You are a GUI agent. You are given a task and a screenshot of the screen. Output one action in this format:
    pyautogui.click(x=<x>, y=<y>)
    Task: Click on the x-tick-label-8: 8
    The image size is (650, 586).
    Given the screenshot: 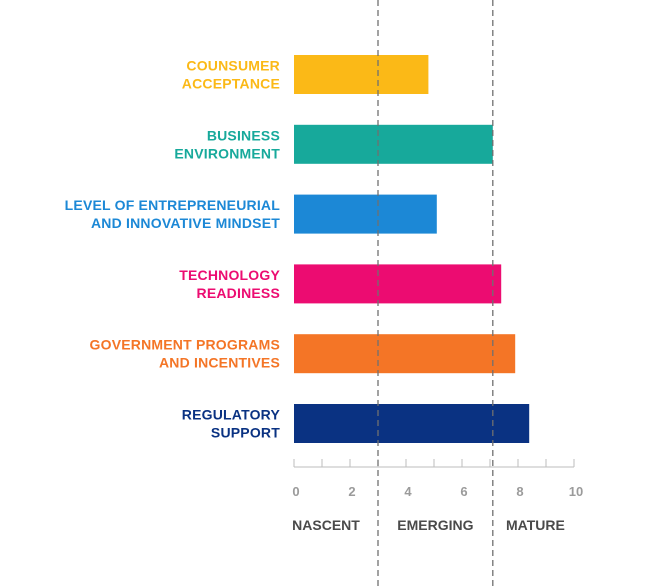 What is the action you would take?
    pyautogui.click(x=519, y=491)
    